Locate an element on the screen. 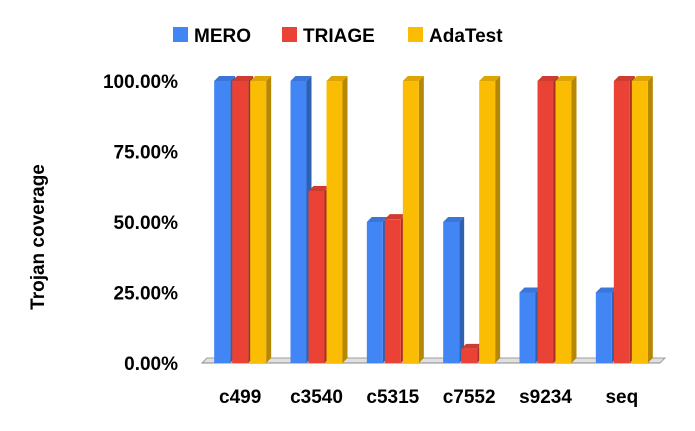 This screenshot has width=695, height=431. floor-plane is located at coordinates (433, 360).